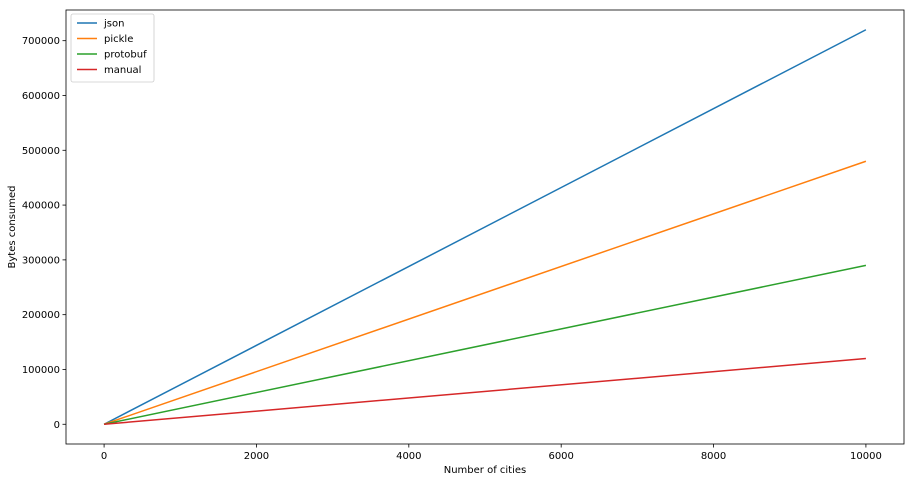  I want to click on legend-box, so click(112, 48).